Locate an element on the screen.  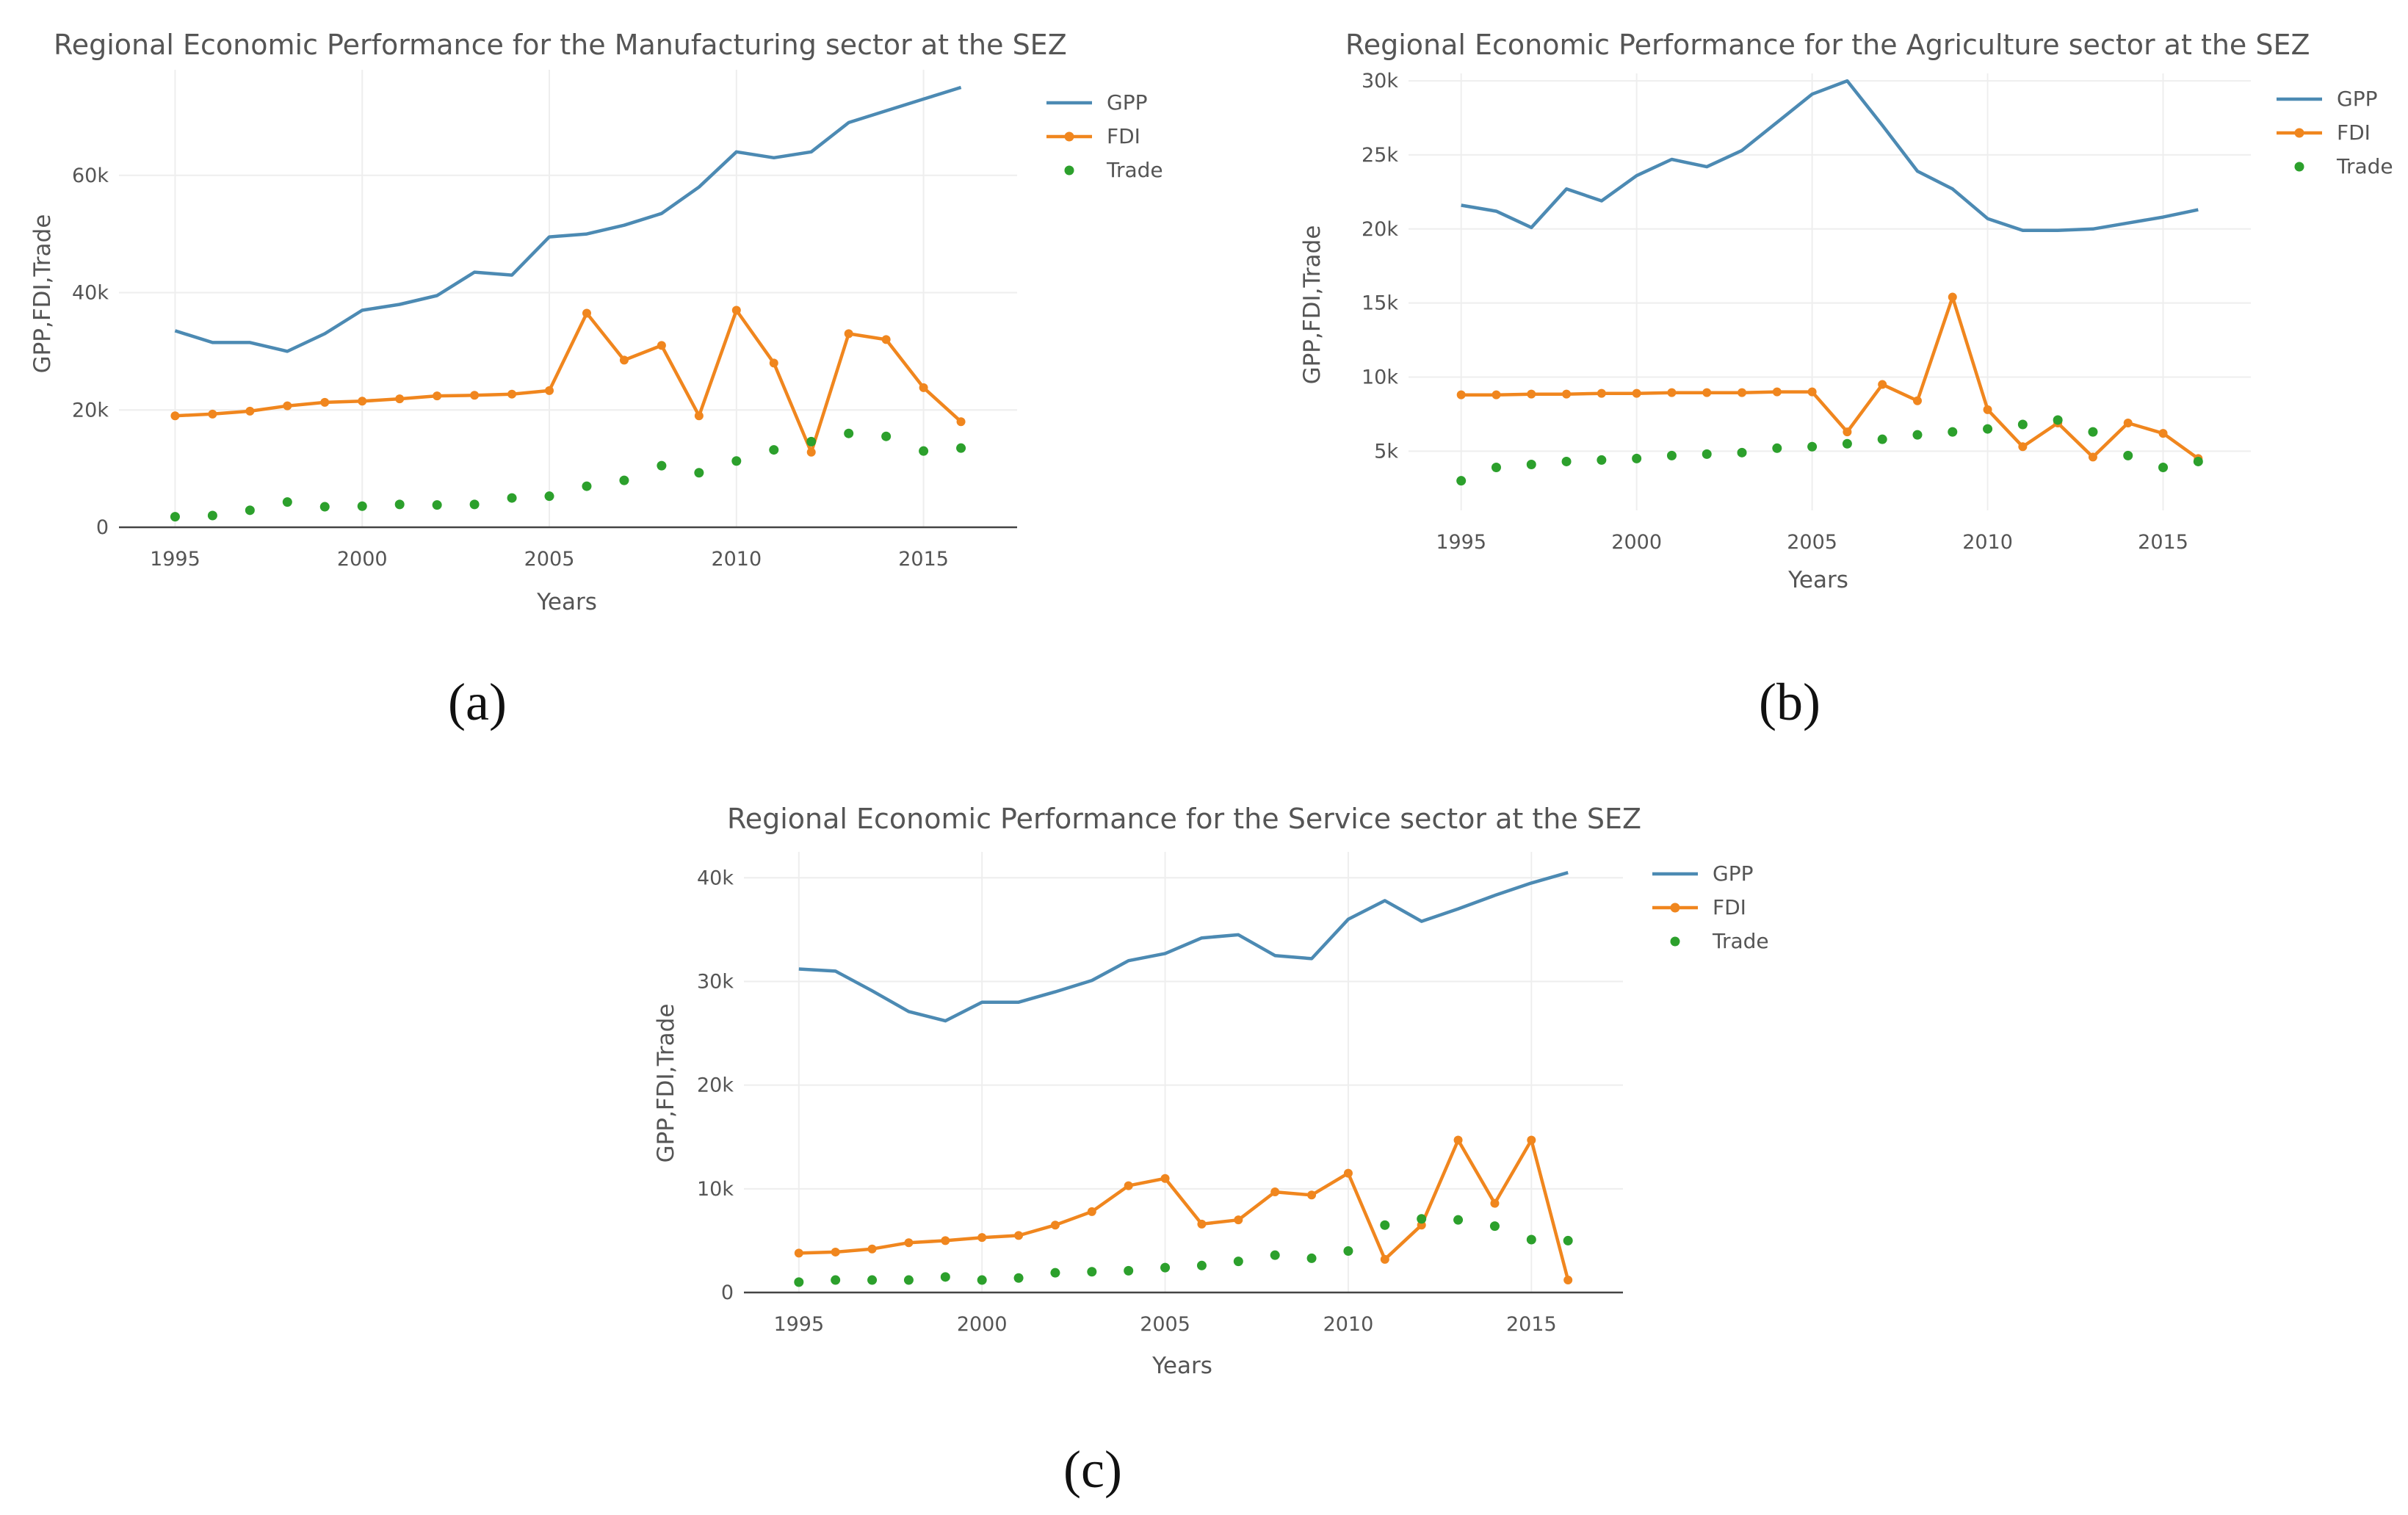
gpp-series-line is located at coordinates (1830, 156).